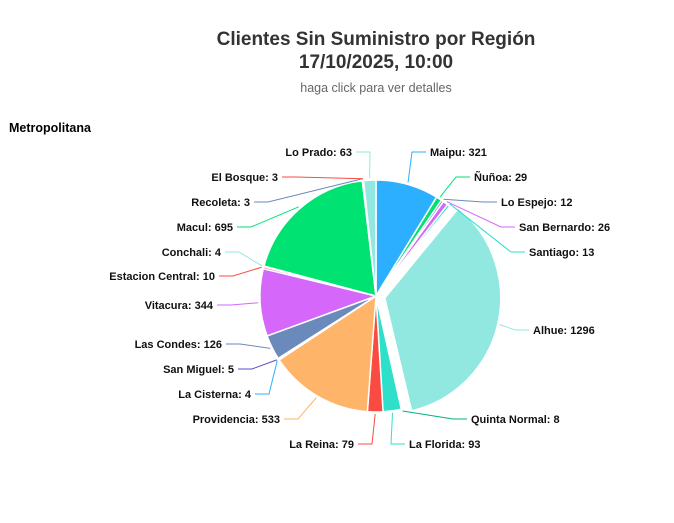 Image resolution: width=674 pixels, height=523 pixels. Describe the element at coordinates (470, 200) in the screenshot. I see `connector-lo-espejo` at that location.